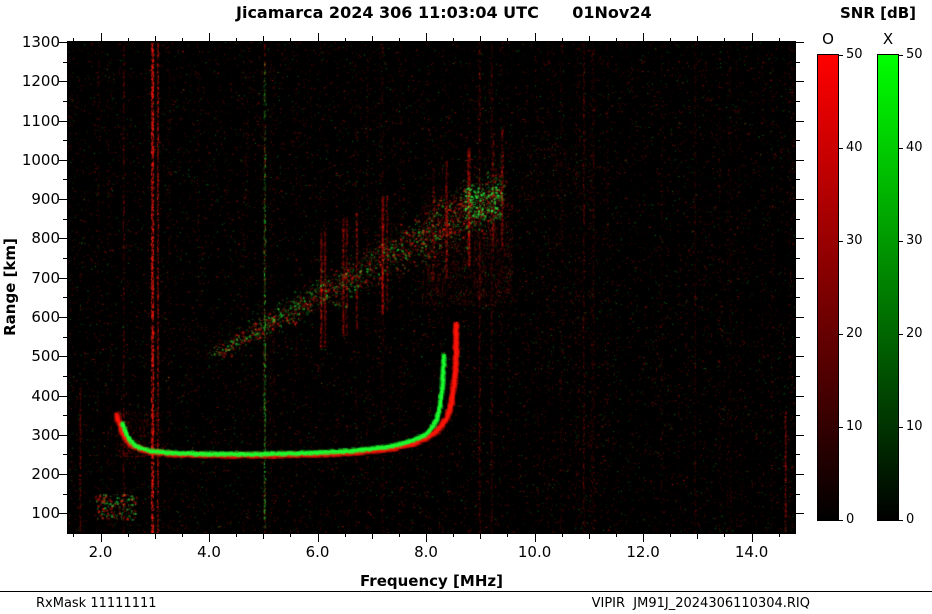 The height and width of the screenshot is (614, 932). What do you see at coordinates (45, 395) in the screenshot?
I see `y-tick-label: 400` at bounding box center [45, 395].